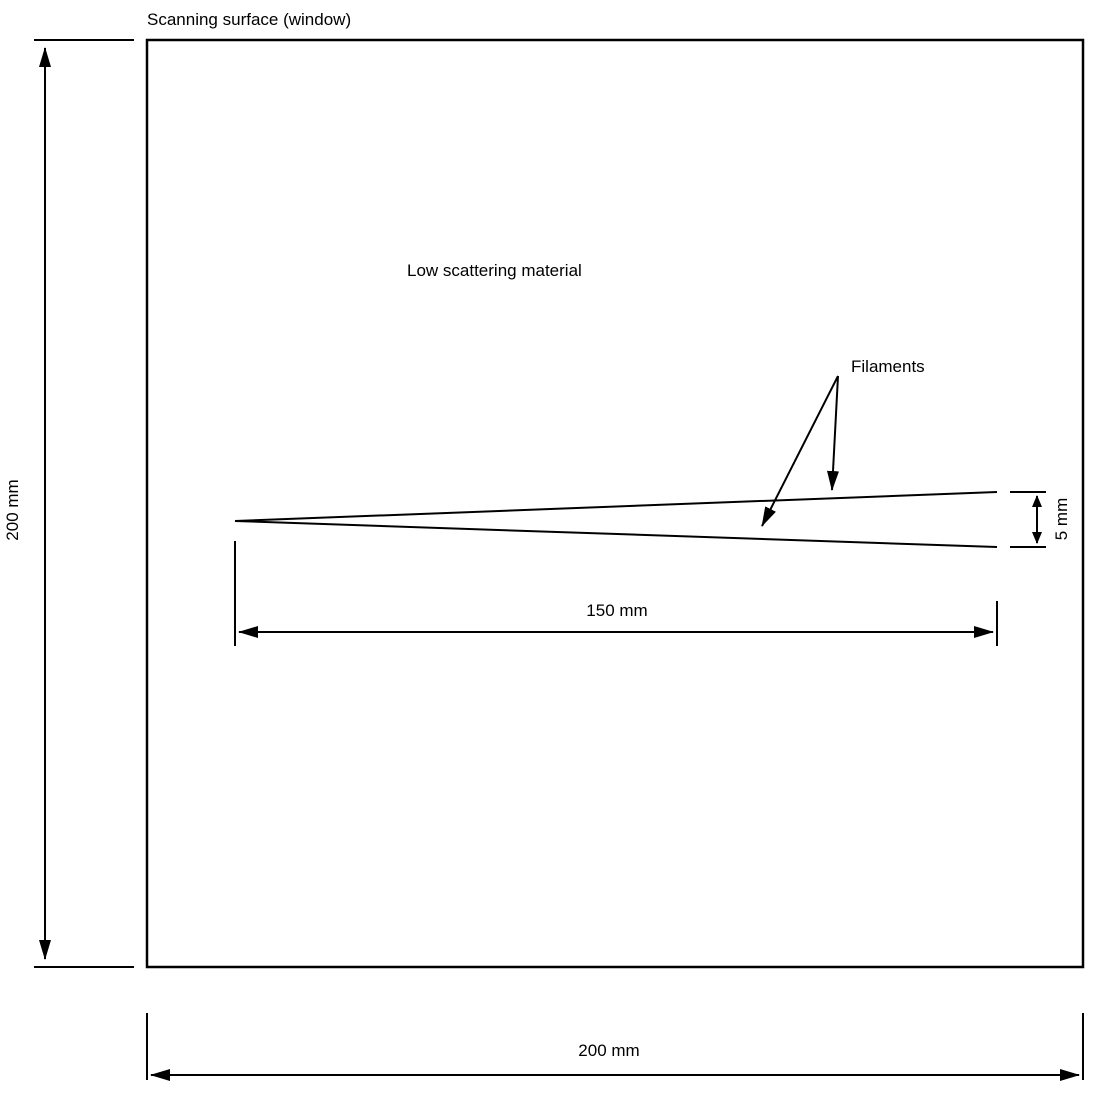  What do you see at coordinates (888, 366) in the screenshot?
I see `filaments-label: Filaments` at bounding box center [888, 366].